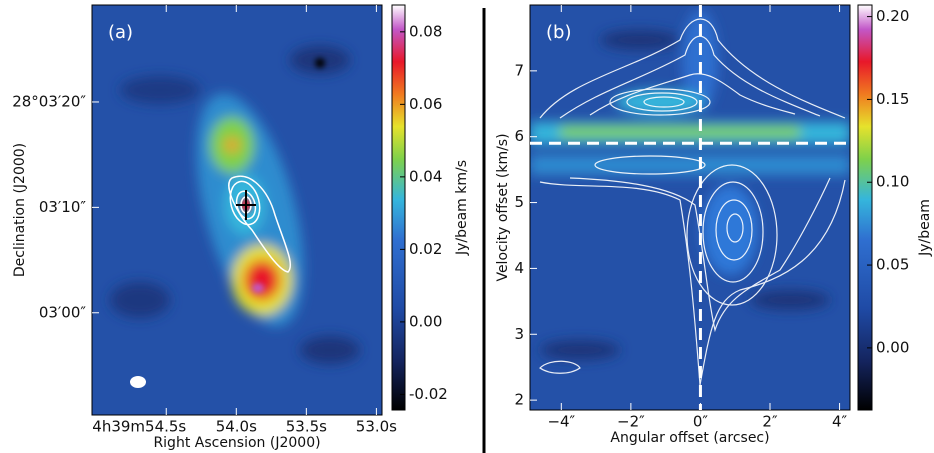 Image resolution: width=934 pixels, height=453 pixels. I want to click on colorbar-label: Jy/beam km/s, so click(462, 208).